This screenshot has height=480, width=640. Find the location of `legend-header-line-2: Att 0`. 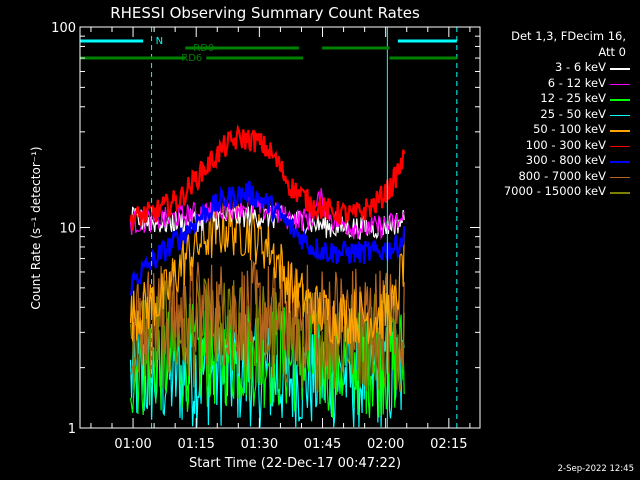

legend-header-line-2: Att 0 is located at coordinates (612, 51).